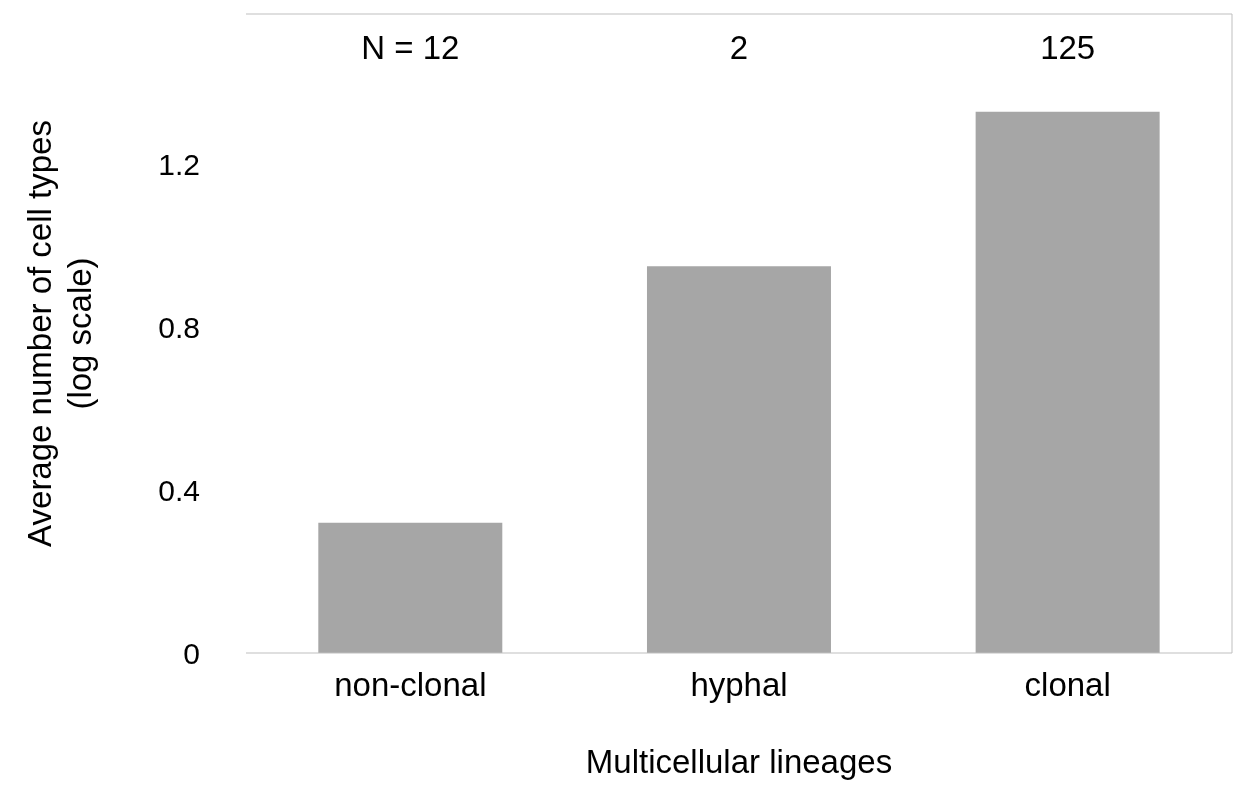 Image resolution: width=1249 pixels, height=799 pixels. What do you see at coordinates (179, 165) in the screenshot?
I see `y-tick-label: 1.2` at bounding box center [179, 165].